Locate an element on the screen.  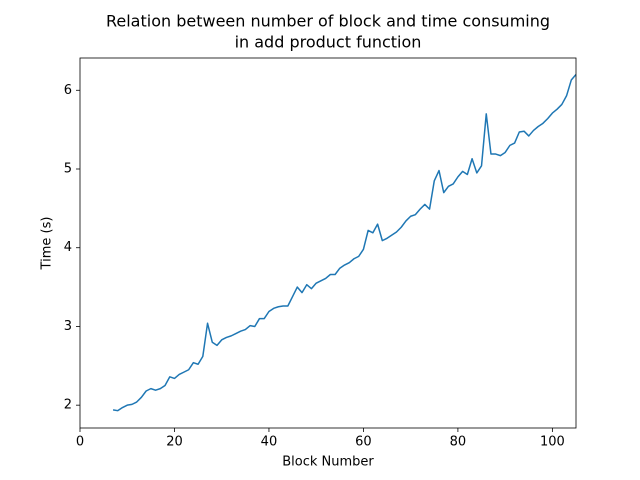
y-tick-label: 6 is located at coordinates (68, 90).